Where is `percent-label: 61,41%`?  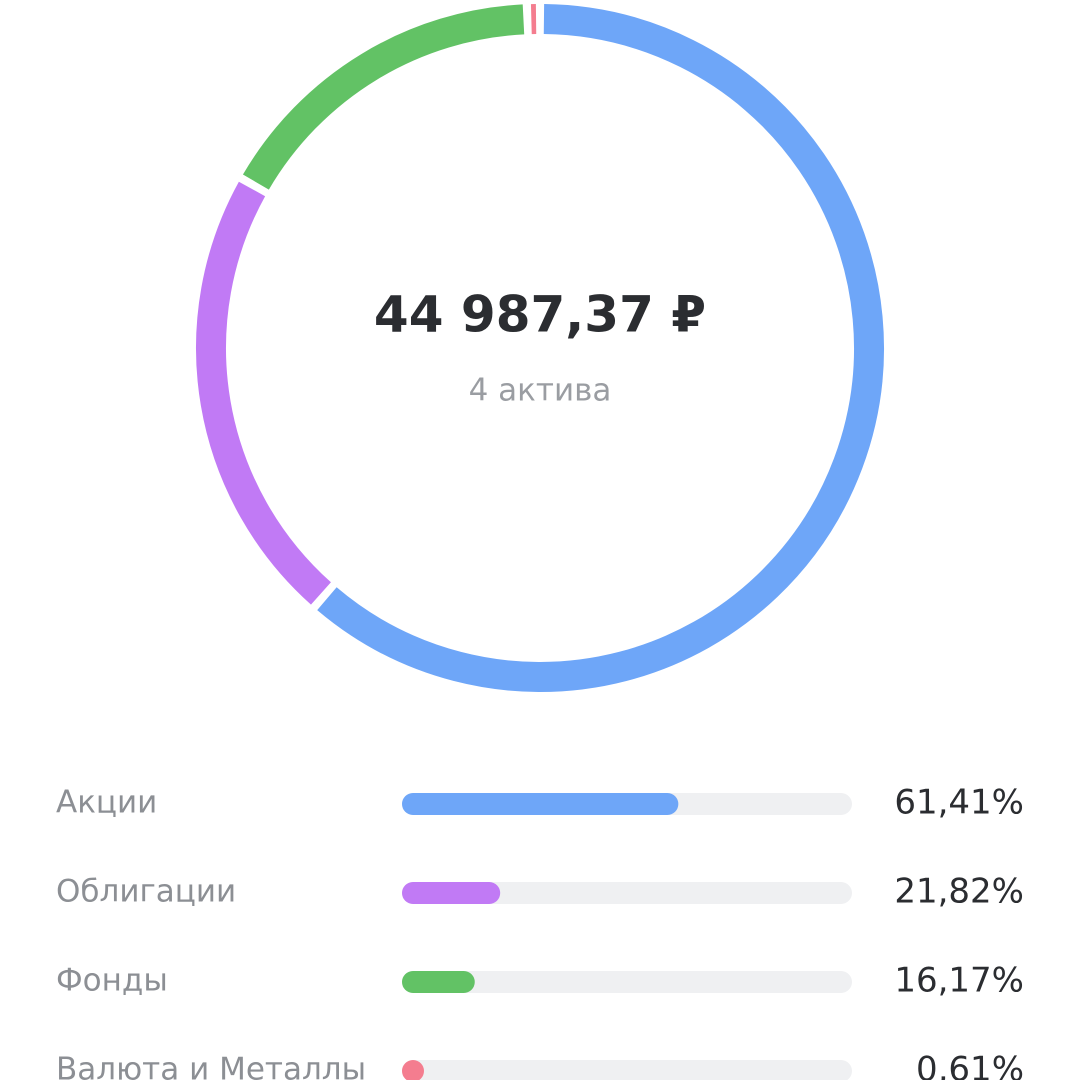
percent-label: 61,41% is located at coordinates (959, 803).